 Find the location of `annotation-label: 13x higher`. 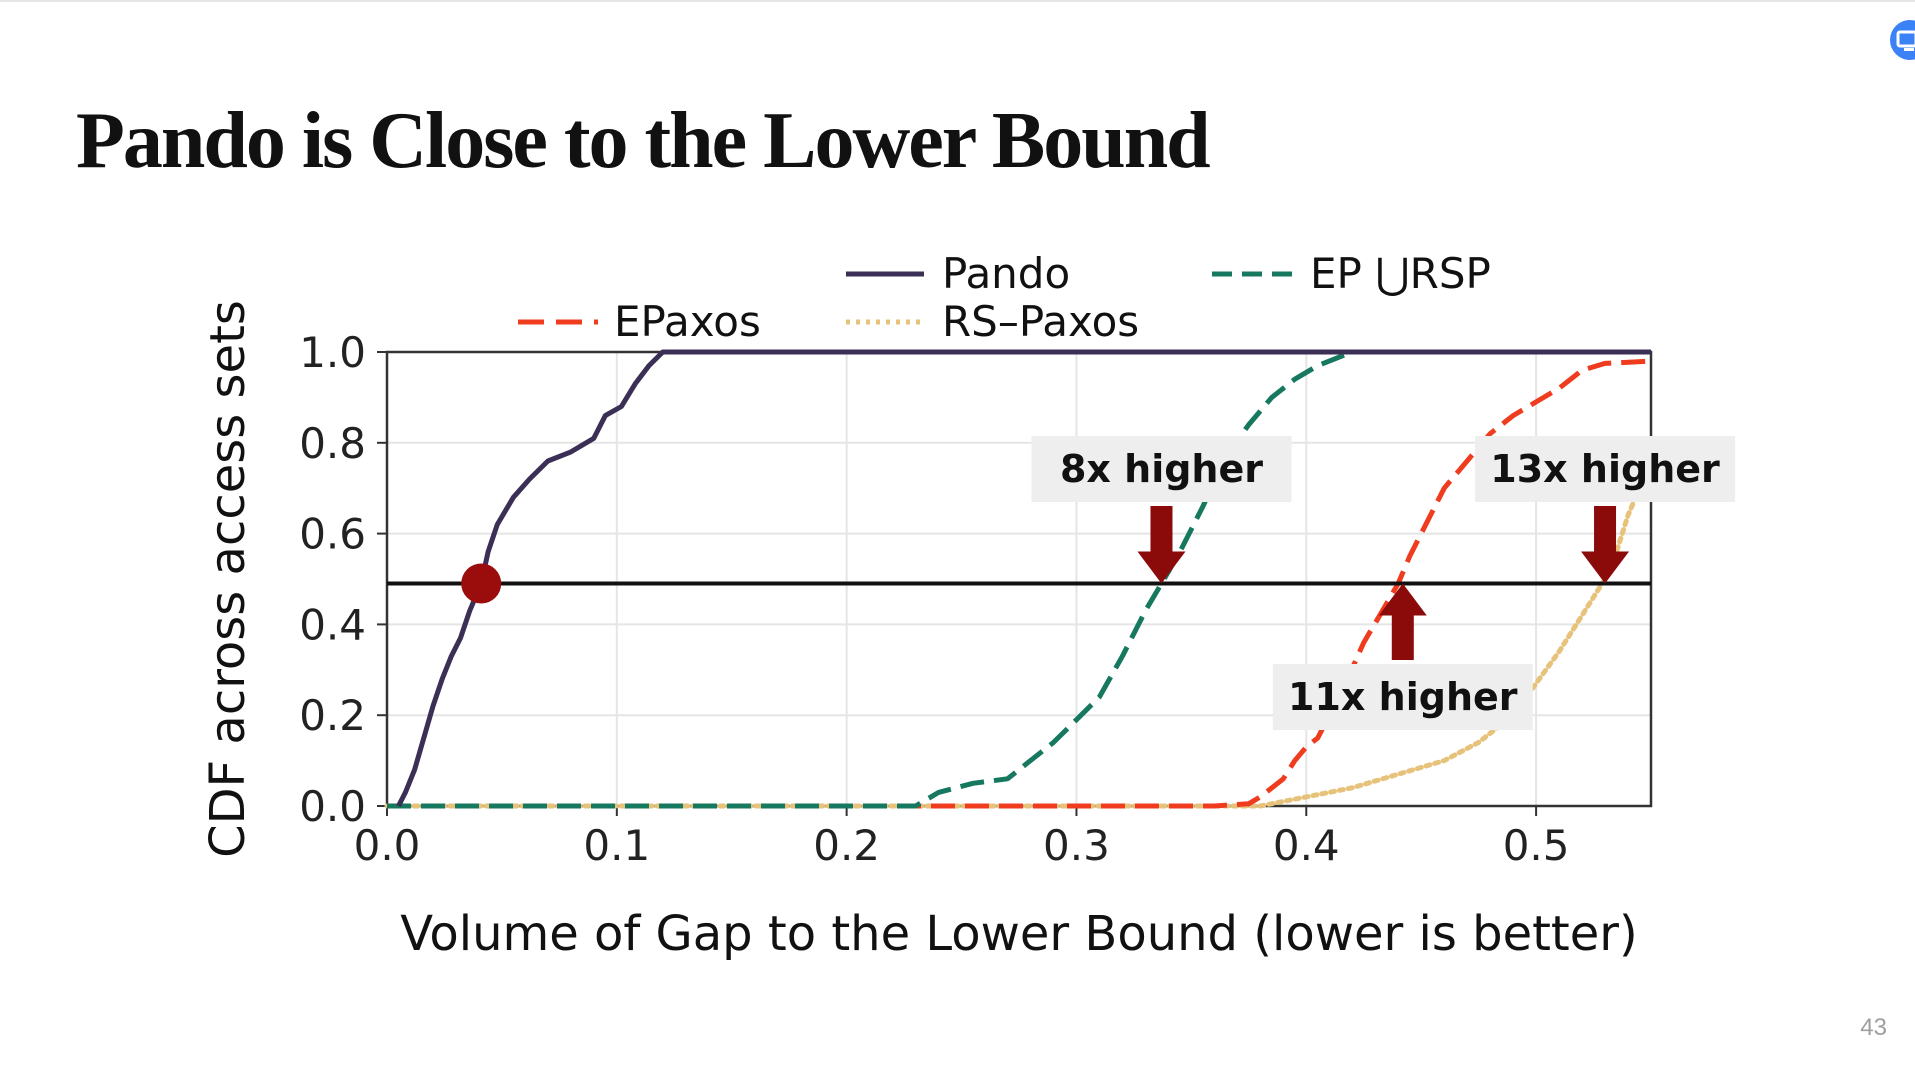

annotation-label: 13x higher is located at coordinates (1605, 469).